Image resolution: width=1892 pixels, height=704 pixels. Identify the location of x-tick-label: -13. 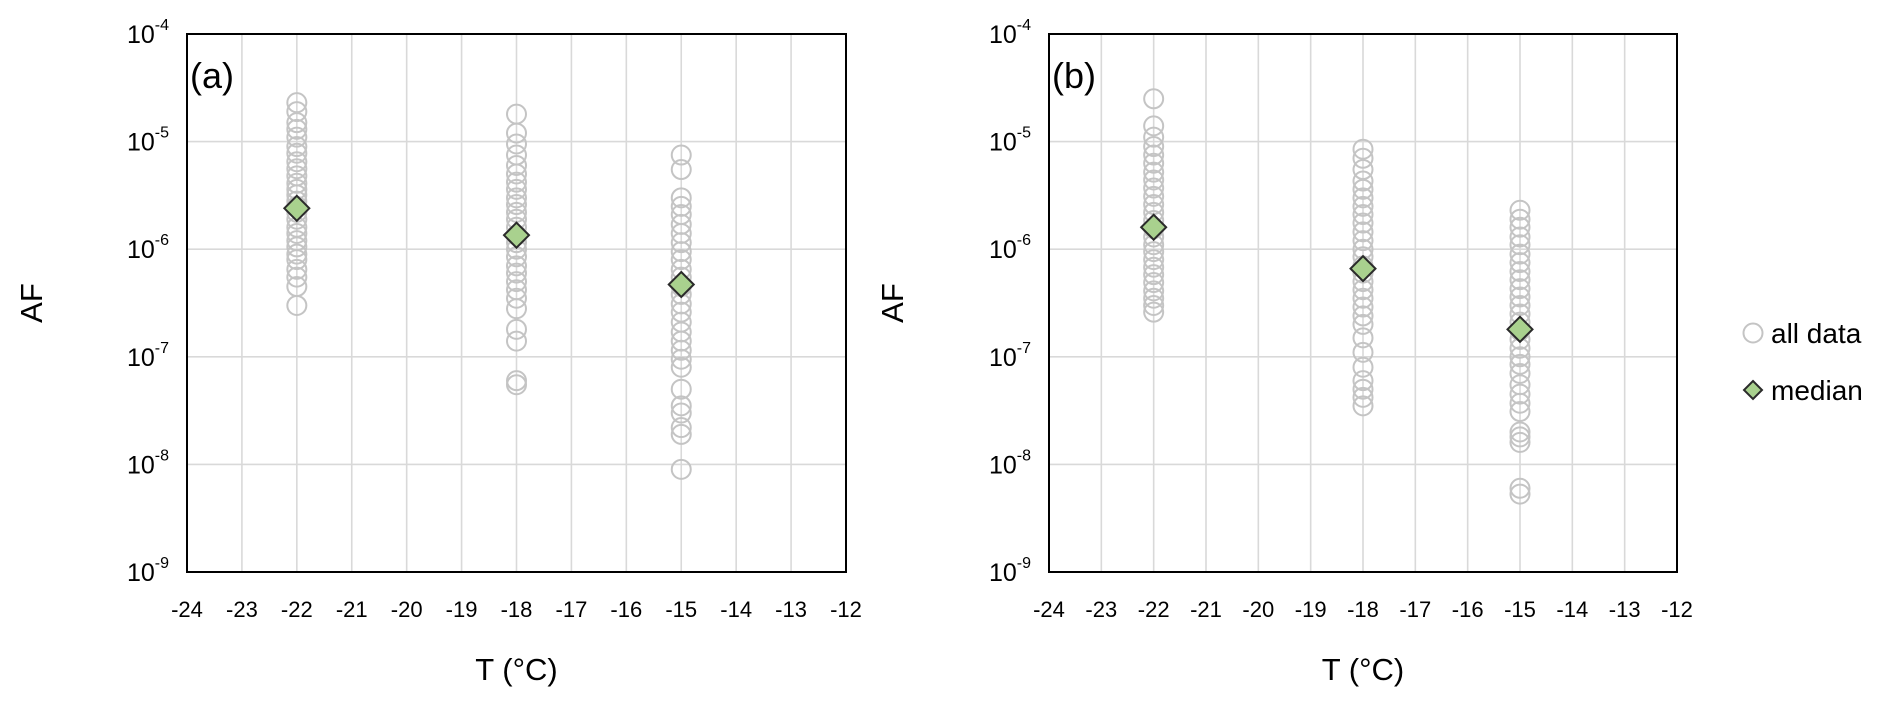
(791, 609).